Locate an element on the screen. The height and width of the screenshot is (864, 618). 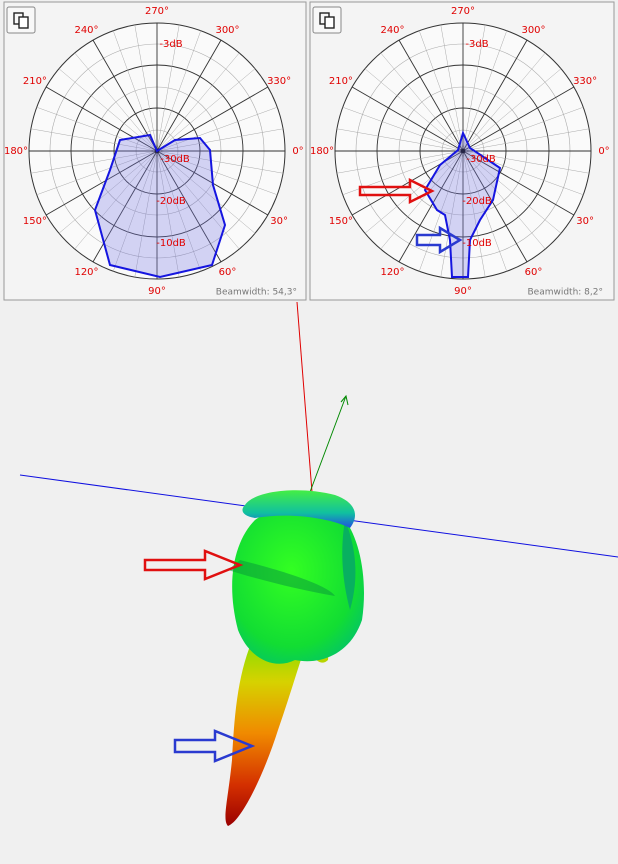
pattern-3d is located at coordinates (295, 658).